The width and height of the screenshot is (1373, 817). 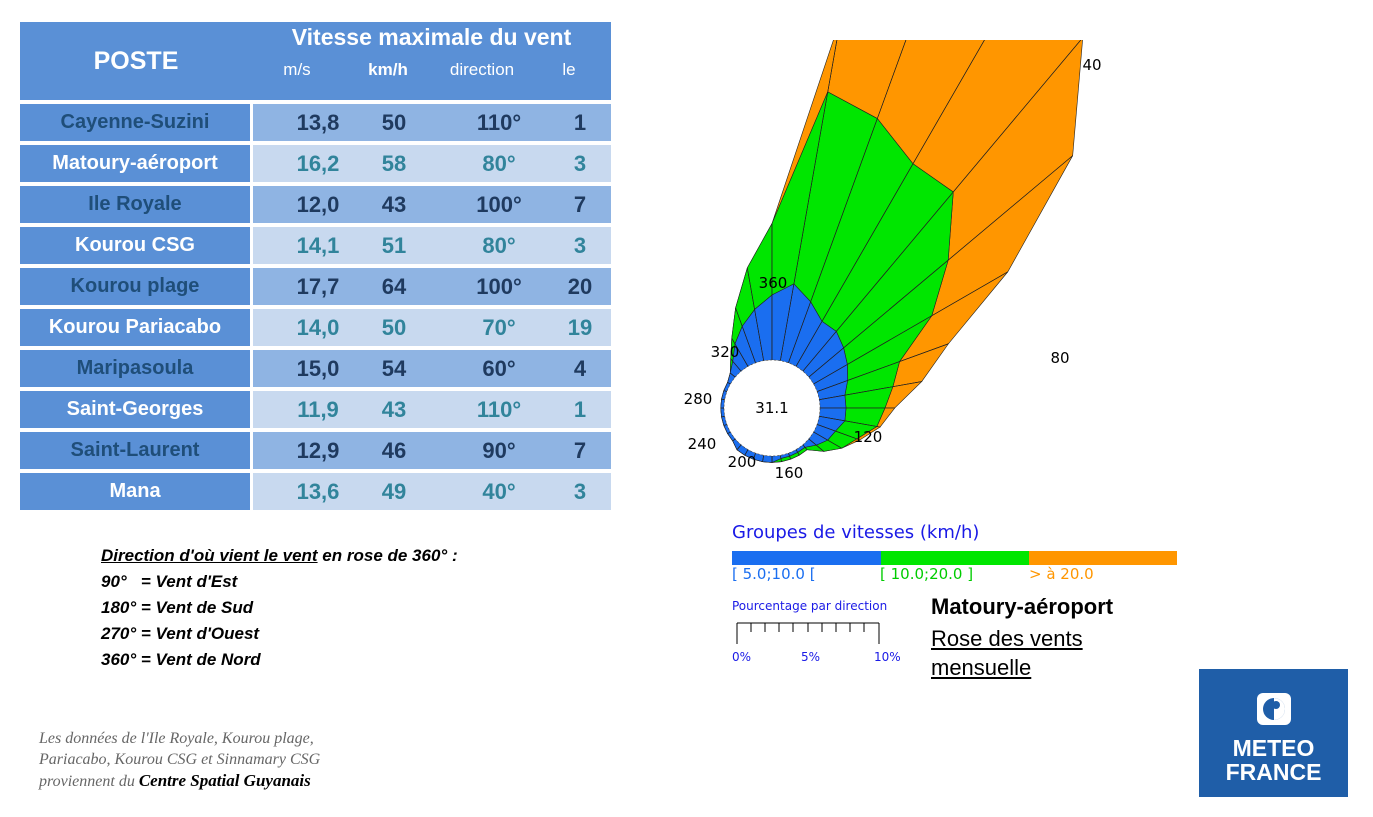 I want to click on cell-direction: 70°, so click(x=499, y=327).